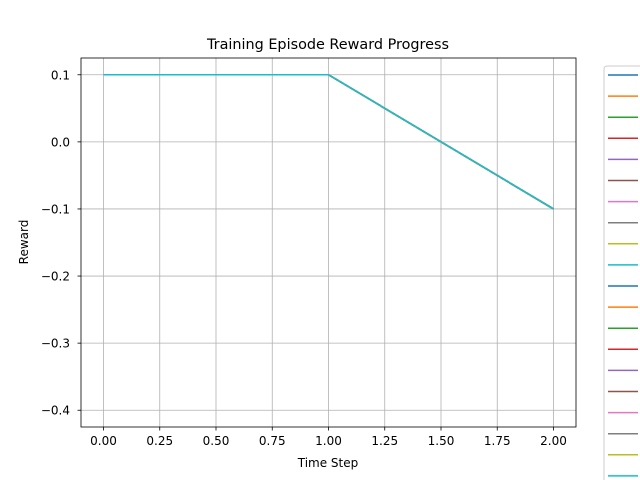 This screenshot has width=640, height=480. What do you see at coordinates (55, 411) in the screenshot?
I see `y-tick-label: −0.4` at bounding box center [55, 411].